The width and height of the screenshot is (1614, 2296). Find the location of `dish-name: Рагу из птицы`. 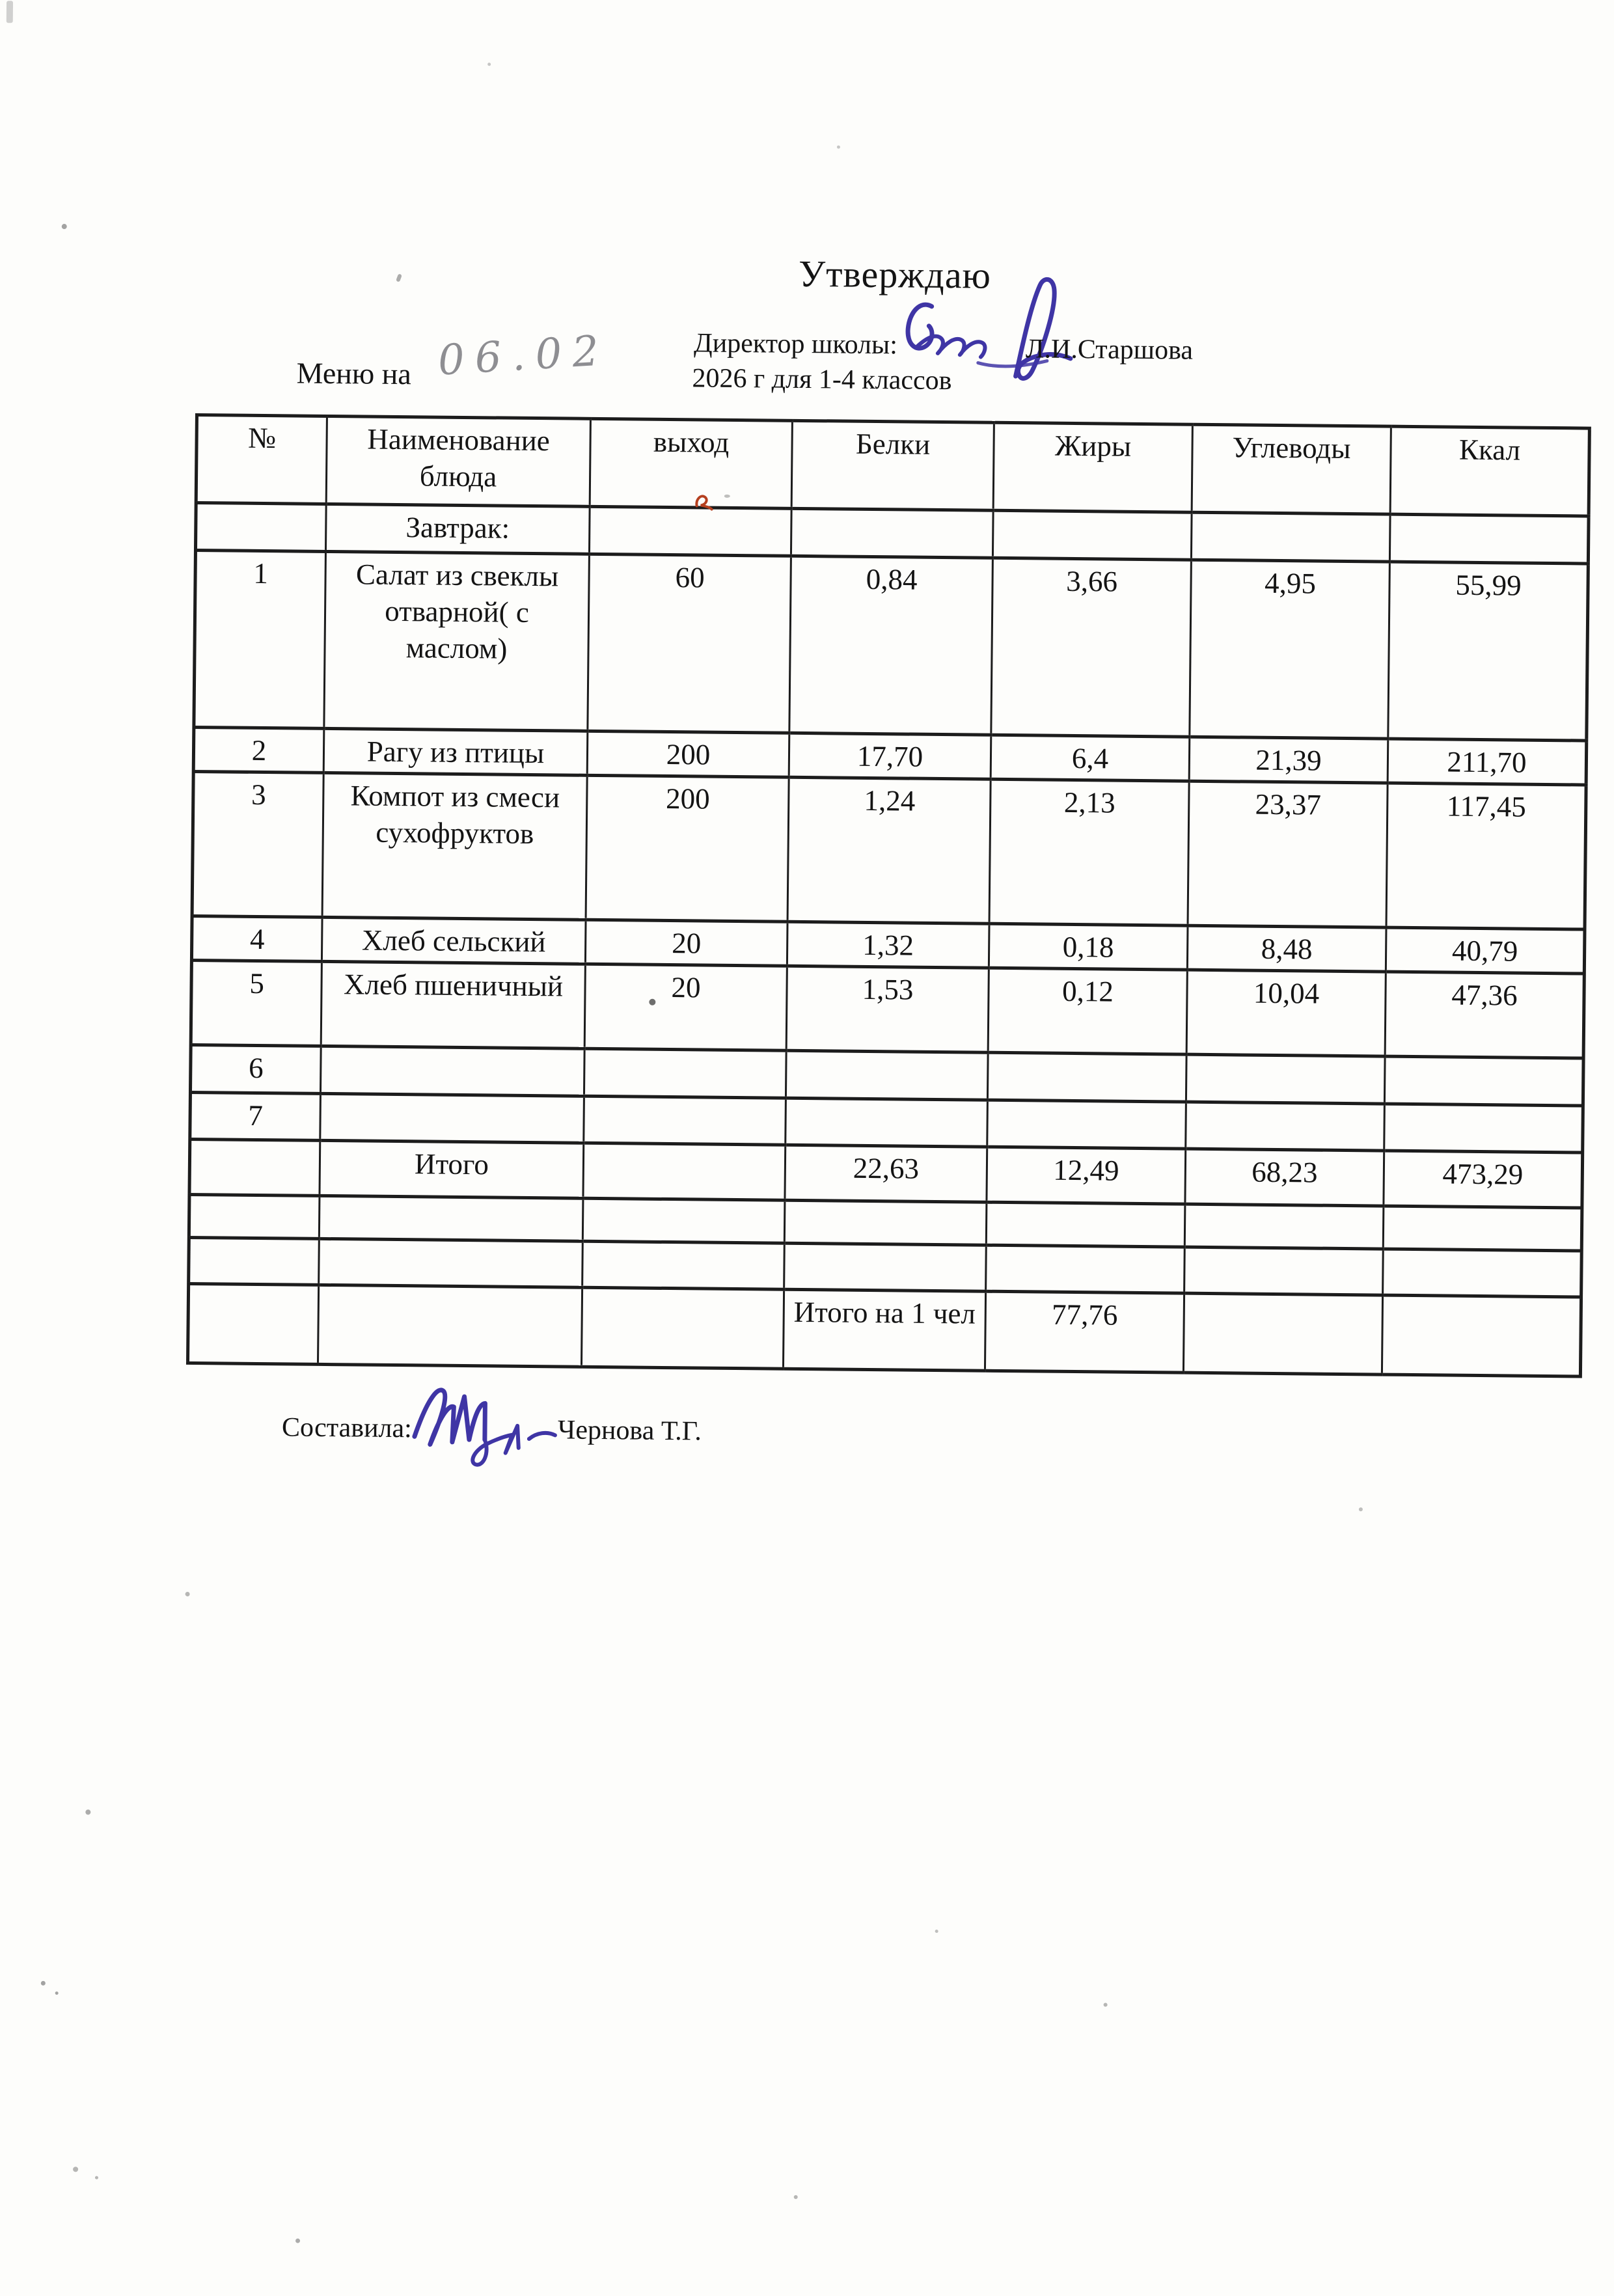

dish-name: Рагу из птицы is located at coordinates (455, 752).